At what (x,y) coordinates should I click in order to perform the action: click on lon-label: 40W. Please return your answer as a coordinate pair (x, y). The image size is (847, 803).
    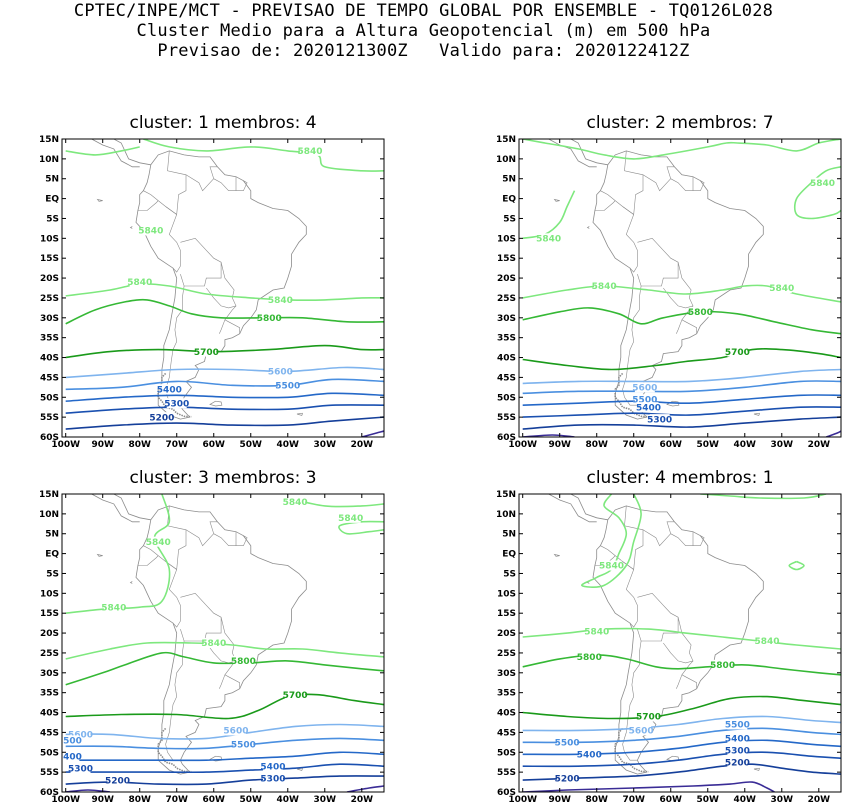
    Looking at the image, I should click on (745, 445).